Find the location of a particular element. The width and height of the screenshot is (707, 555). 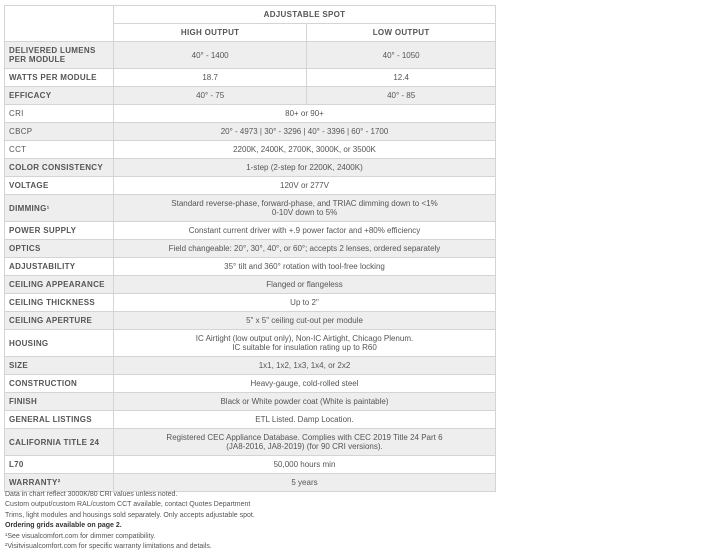

row-label: CALIFORNIA TITLE 24 is located at coordinates (59, 442).